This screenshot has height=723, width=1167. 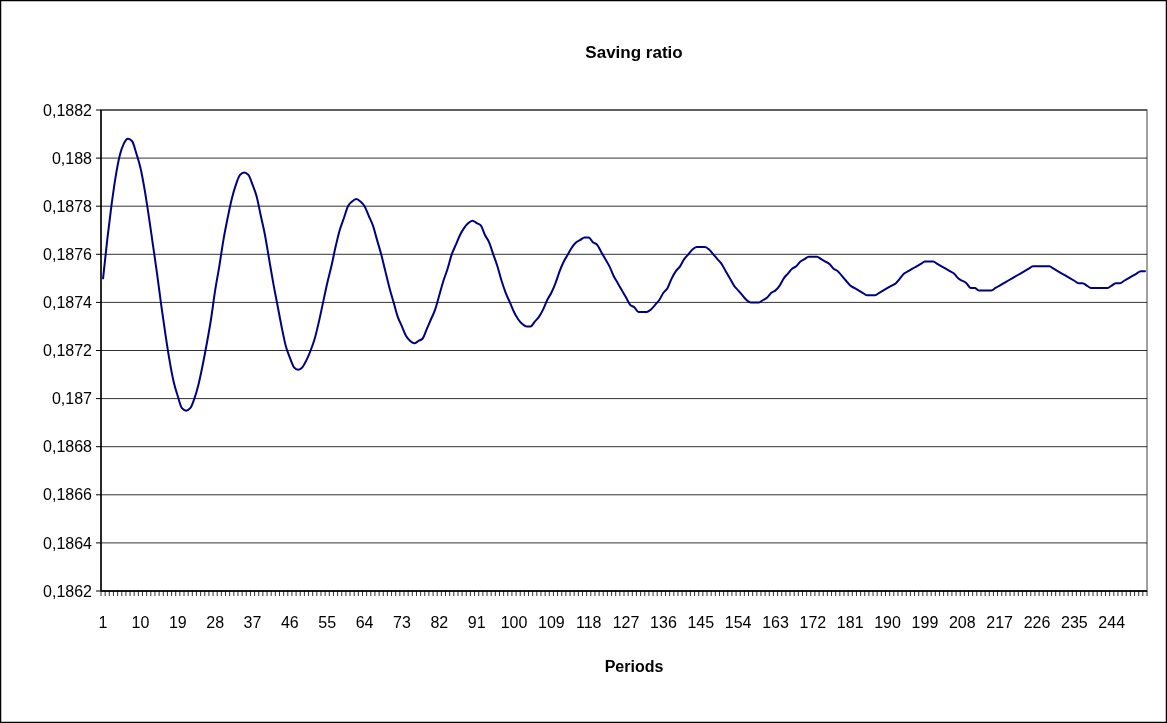 What do you see at coordinates (1000, 622) in the screenshot?
I see `x-tick-label: 217` at bounding box center [1000, 622].